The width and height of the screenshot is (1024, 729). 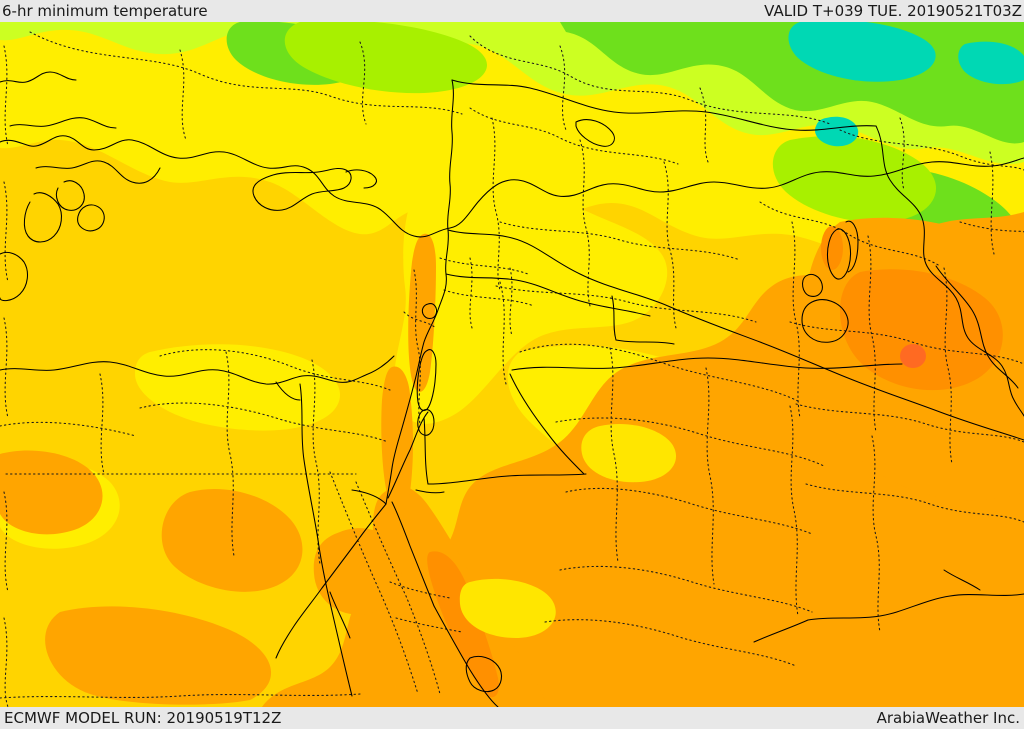 I want to click on temp-hotspot, so click(x=913, y=356).